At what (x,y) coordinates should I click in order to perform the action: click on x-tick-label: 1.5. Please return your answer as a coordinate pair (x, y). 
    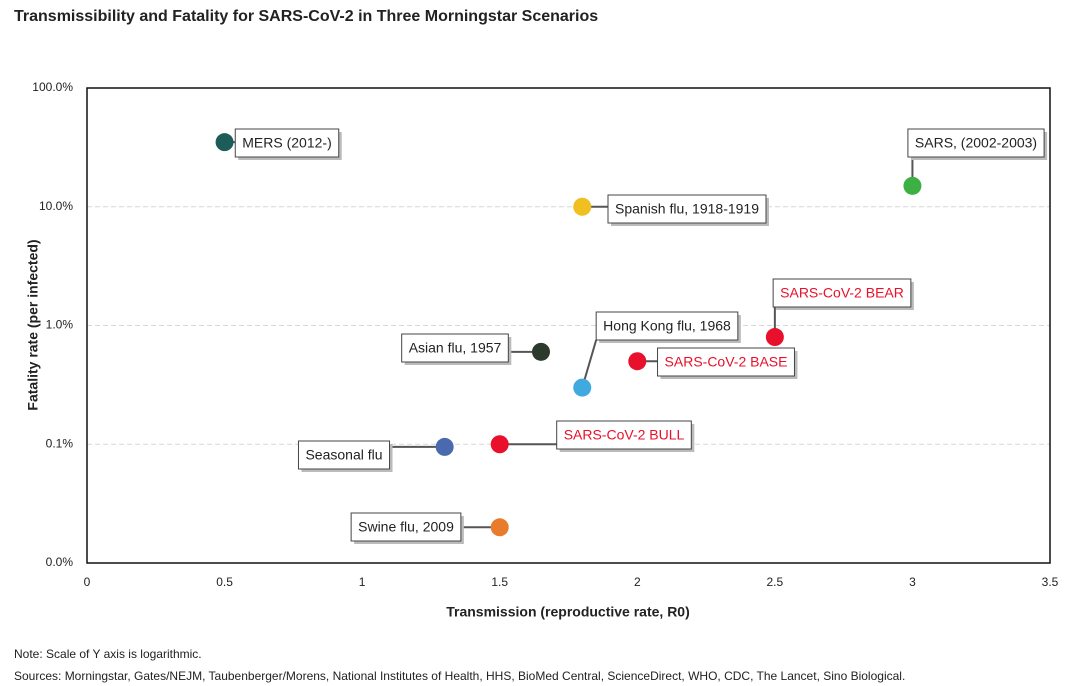
    Looking at the image, I should click on (499, 582).